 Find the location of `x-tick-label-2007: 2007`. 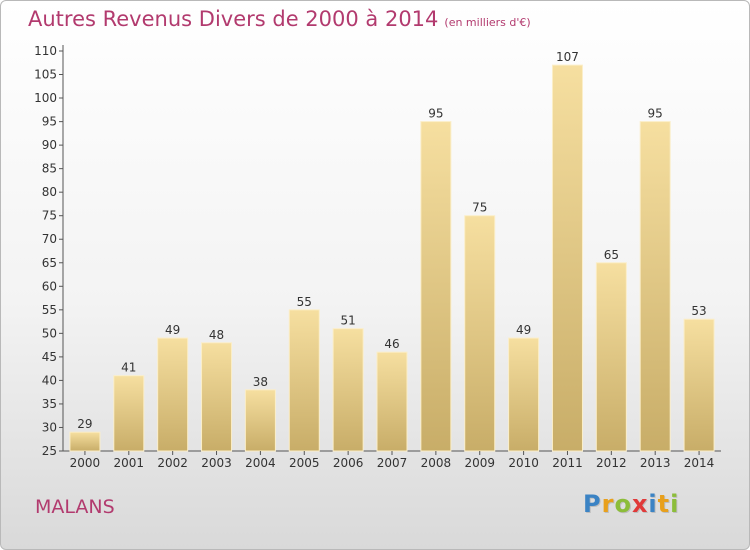

x-tick-label-2007: 2007 is located at coordinates (392, 463).